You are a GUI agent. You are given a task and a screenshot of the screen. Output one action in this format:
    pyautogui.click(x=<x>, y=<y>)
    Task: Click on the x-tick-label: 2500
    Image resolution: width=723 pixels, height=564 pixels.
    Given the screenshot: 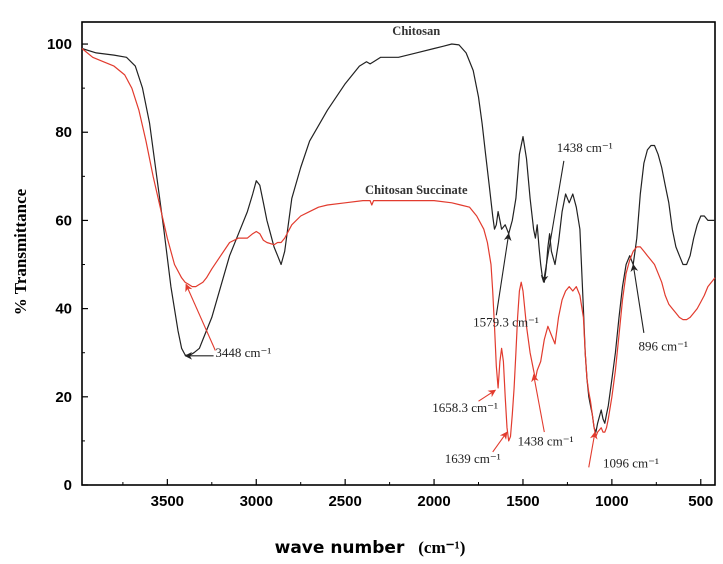 What is the action you would take?
    pyautogui.click(x=344, y=501)
    